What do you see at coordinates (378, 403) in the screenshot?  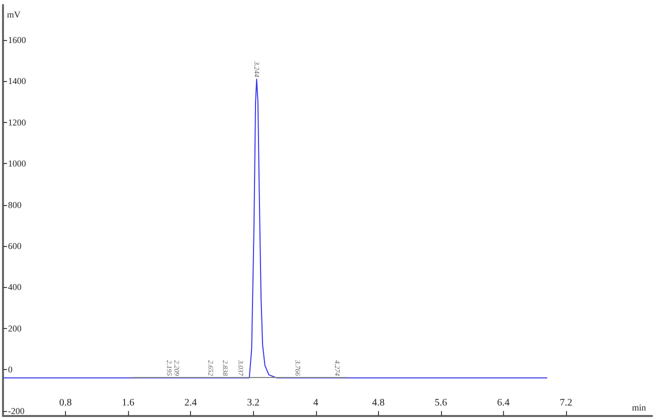 I see `x-tick-label: 4.8` at bounding box center [378, 403].